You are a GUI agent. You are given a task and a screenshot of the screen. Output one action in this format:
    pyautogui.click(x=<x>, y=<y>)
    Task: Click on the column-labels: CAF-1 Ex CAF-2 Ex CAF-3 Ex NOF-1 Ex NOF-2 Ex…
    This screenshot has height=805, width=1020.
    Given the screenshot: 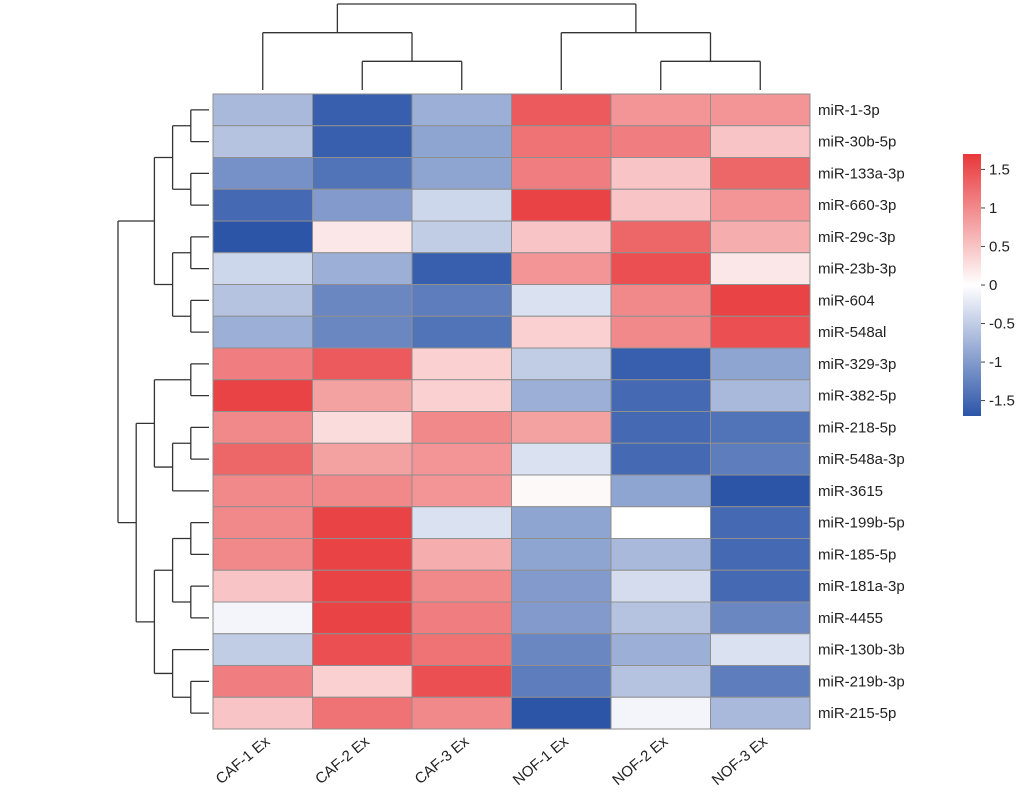 What is the action you would take?
    pyautogui.click(x=492, y=761)
    